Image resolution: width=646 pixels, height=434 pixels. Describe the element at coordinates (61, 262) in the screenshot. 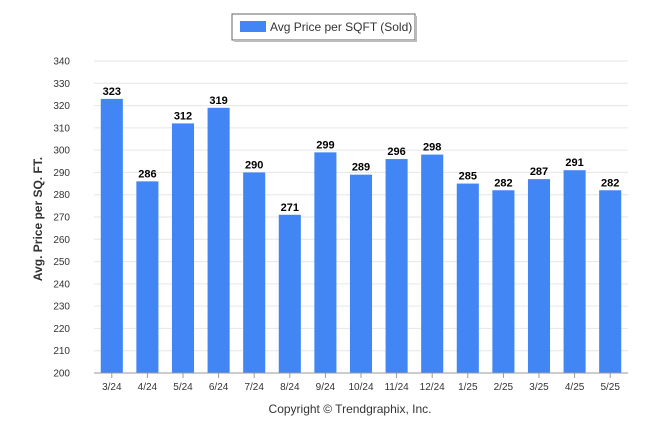

I see `y-tick-label: 250` at that location.